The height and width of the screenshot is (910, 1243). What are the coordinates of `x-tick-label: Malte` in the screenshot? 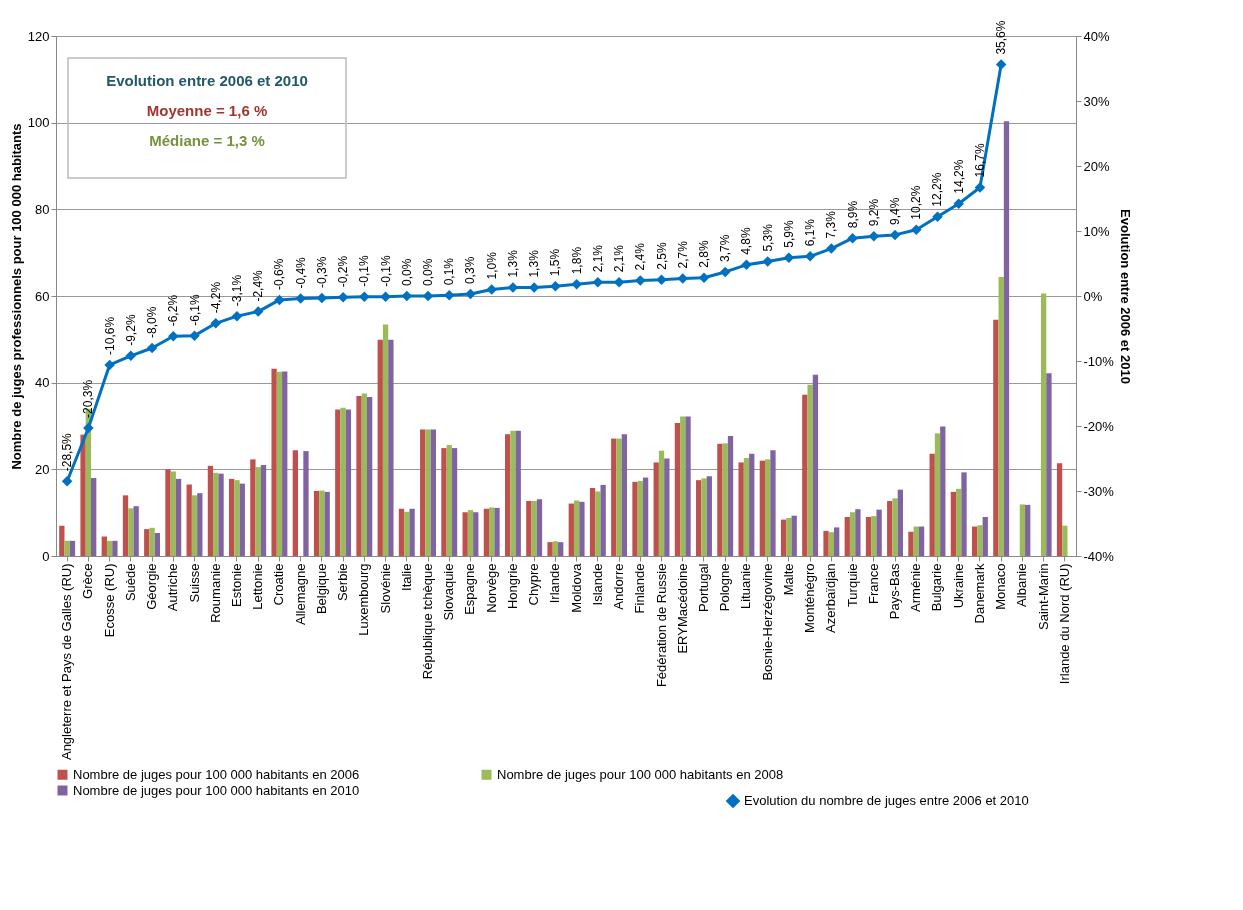 It's located at (788, 579).